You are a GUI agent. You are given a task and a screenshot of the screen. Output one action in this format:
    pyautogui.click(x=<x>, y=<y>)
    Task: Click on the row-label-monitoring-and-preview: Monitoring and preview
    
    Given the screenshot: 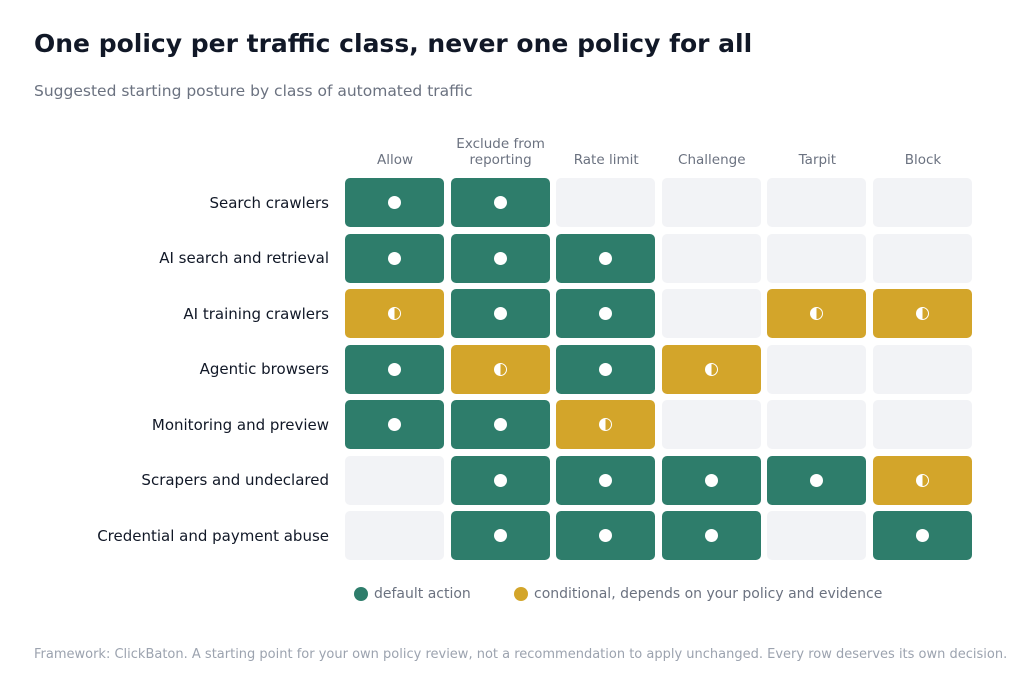 What is the action you would take?
    pyautogui.click(x=240, y=424)
    